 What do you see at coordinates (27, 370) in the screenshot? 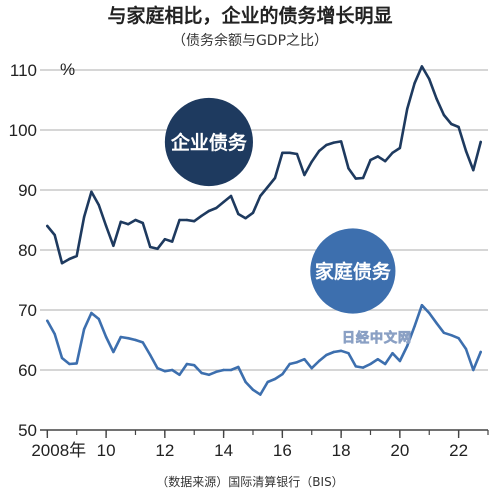
I see `y-tick-label-60: 60` at bounding box center [27, 370].